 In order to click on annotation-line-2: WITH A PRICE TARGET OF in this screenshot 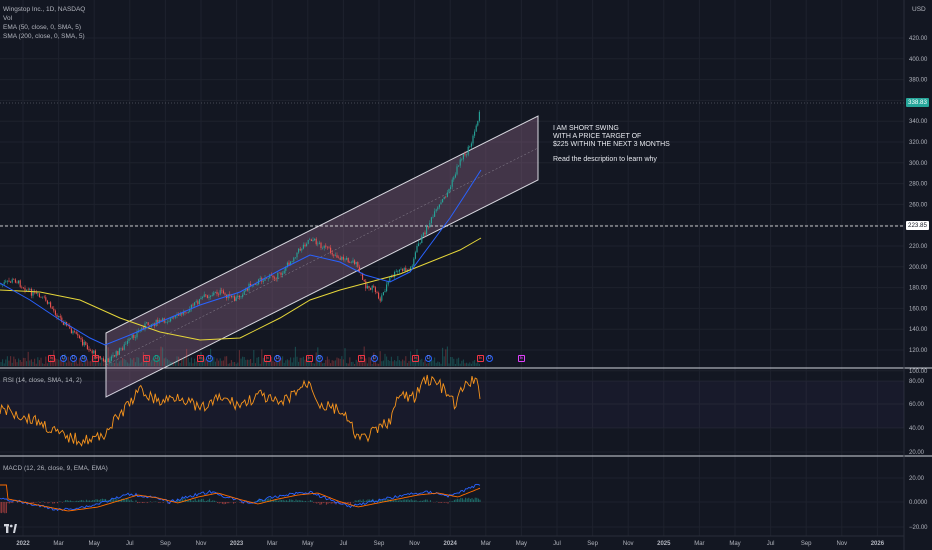, I will do `click(597, 136)`.